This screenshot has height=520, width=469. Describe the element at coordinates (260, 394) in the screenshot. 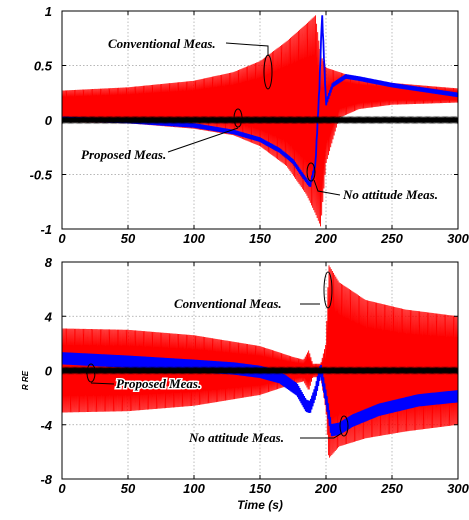

I see `series-proposed-line` at that location.